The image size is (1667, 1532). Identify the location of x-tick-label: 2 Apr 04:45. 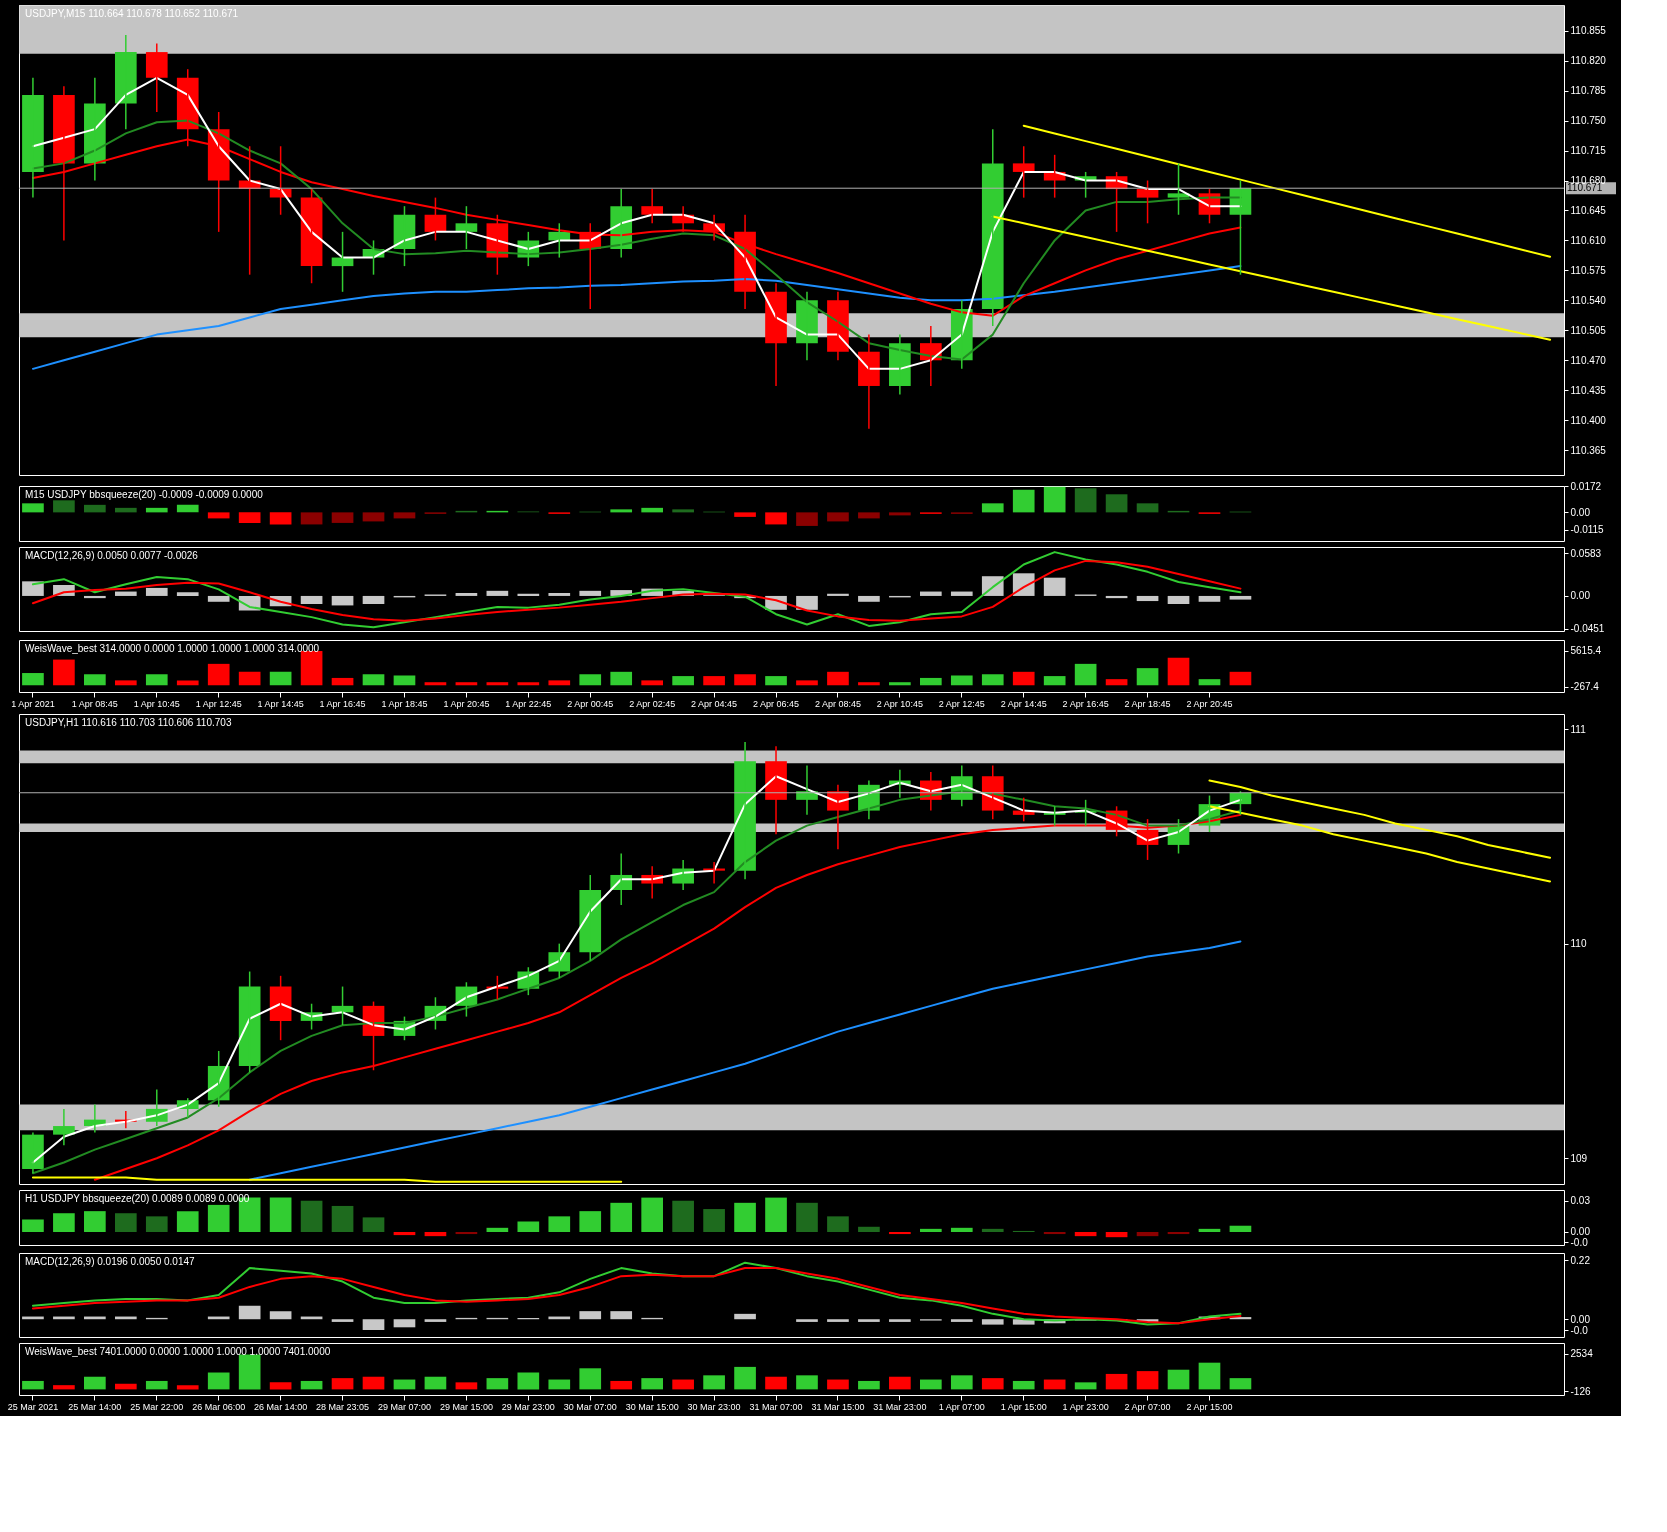
(714, 703).